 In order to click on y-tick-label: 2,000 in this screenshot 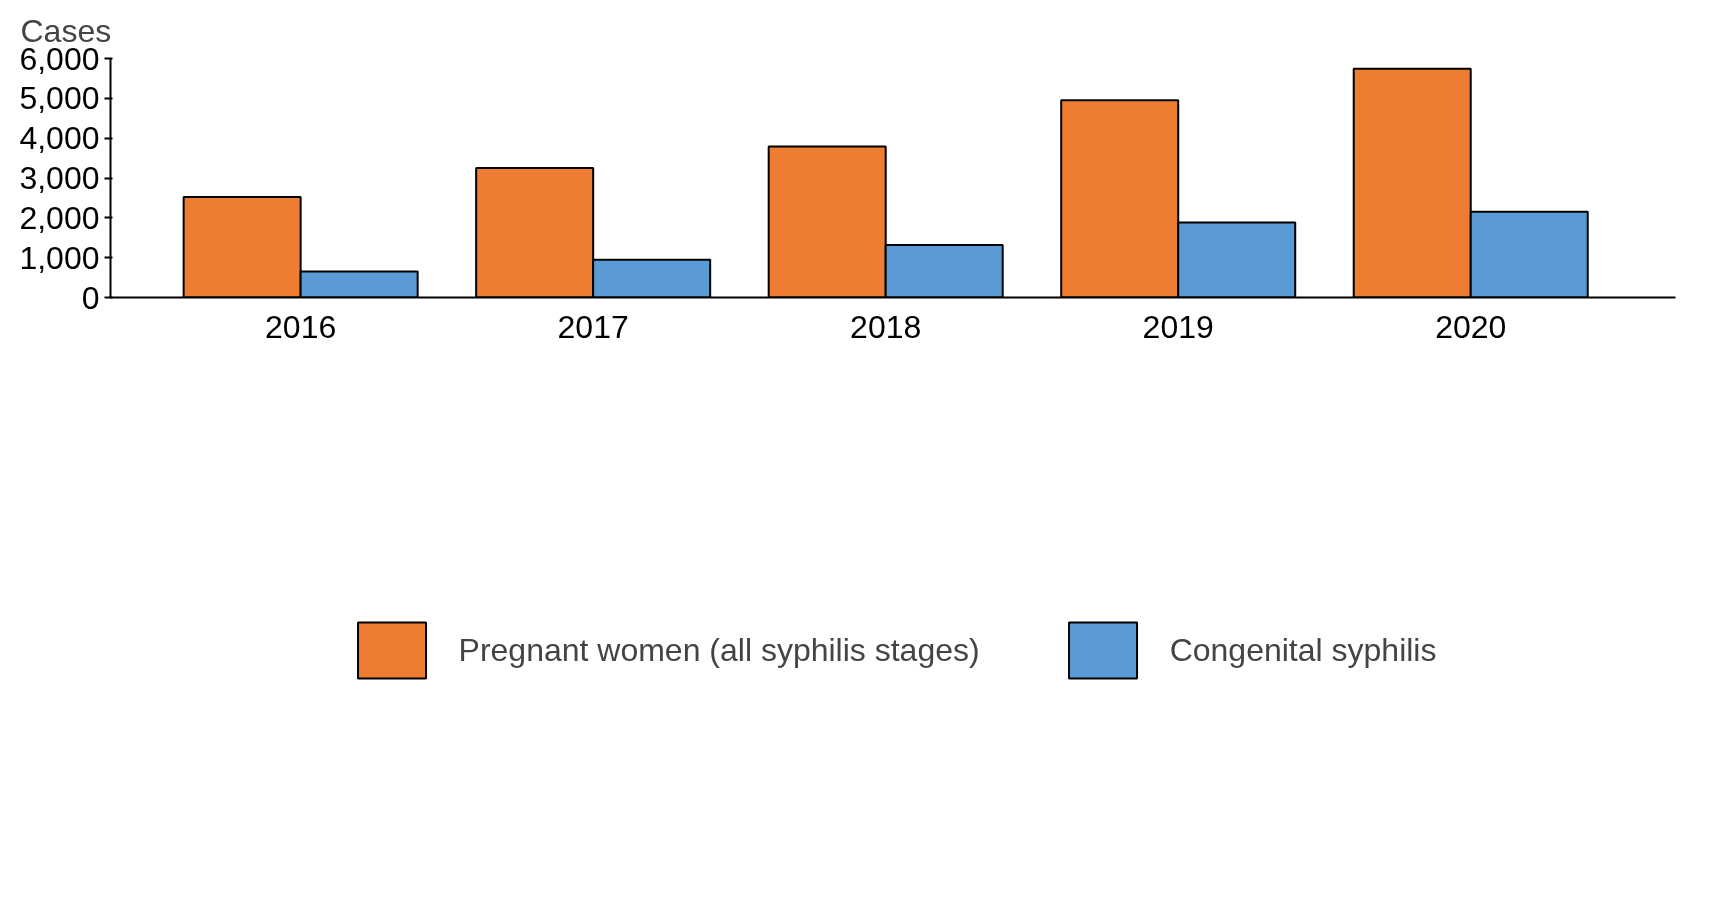, I will do `click(59, 217)`.